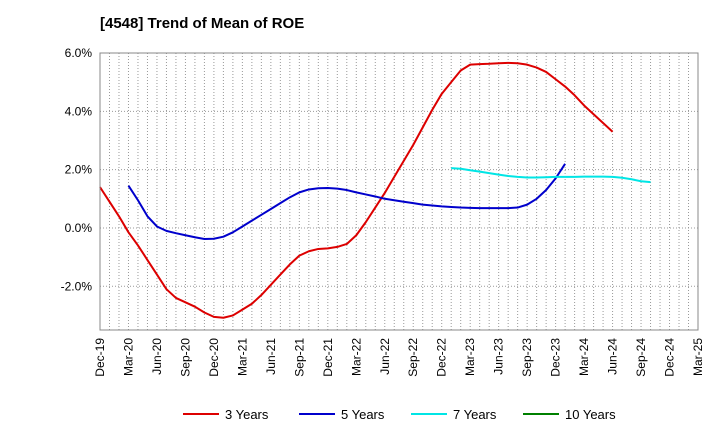 The width and height of the screenshot is (720, 440). I want to click on chart-title: [4548] Trend of Mean of ROE, so click(202, 23).